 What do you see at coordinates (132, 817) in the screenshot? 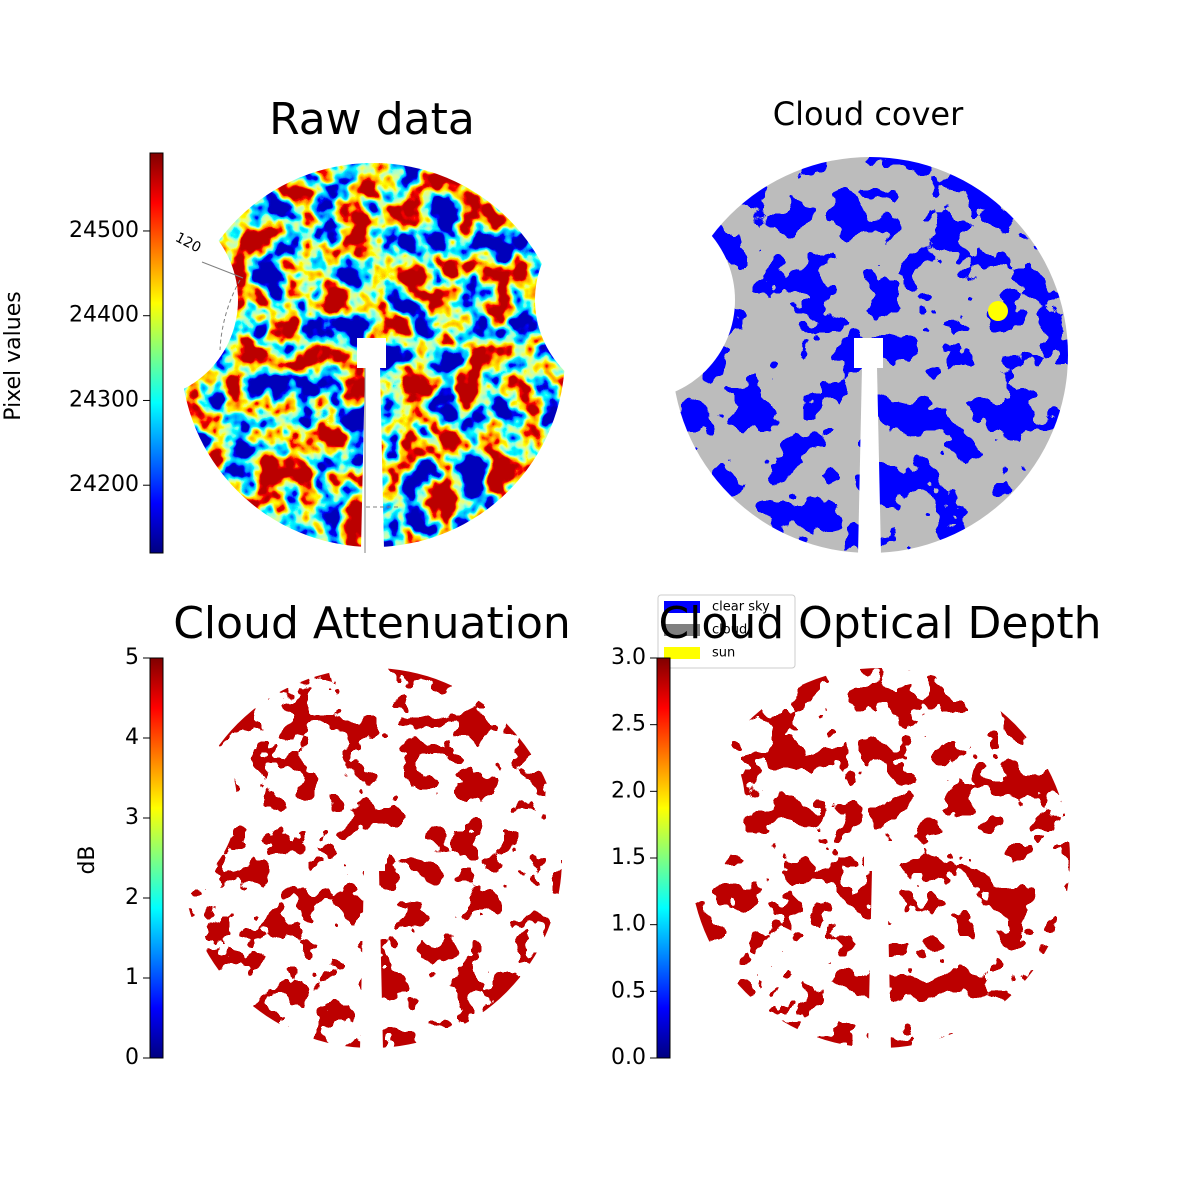
I see `colorbar-tick-label: 3` at bounding box center [132, 817].